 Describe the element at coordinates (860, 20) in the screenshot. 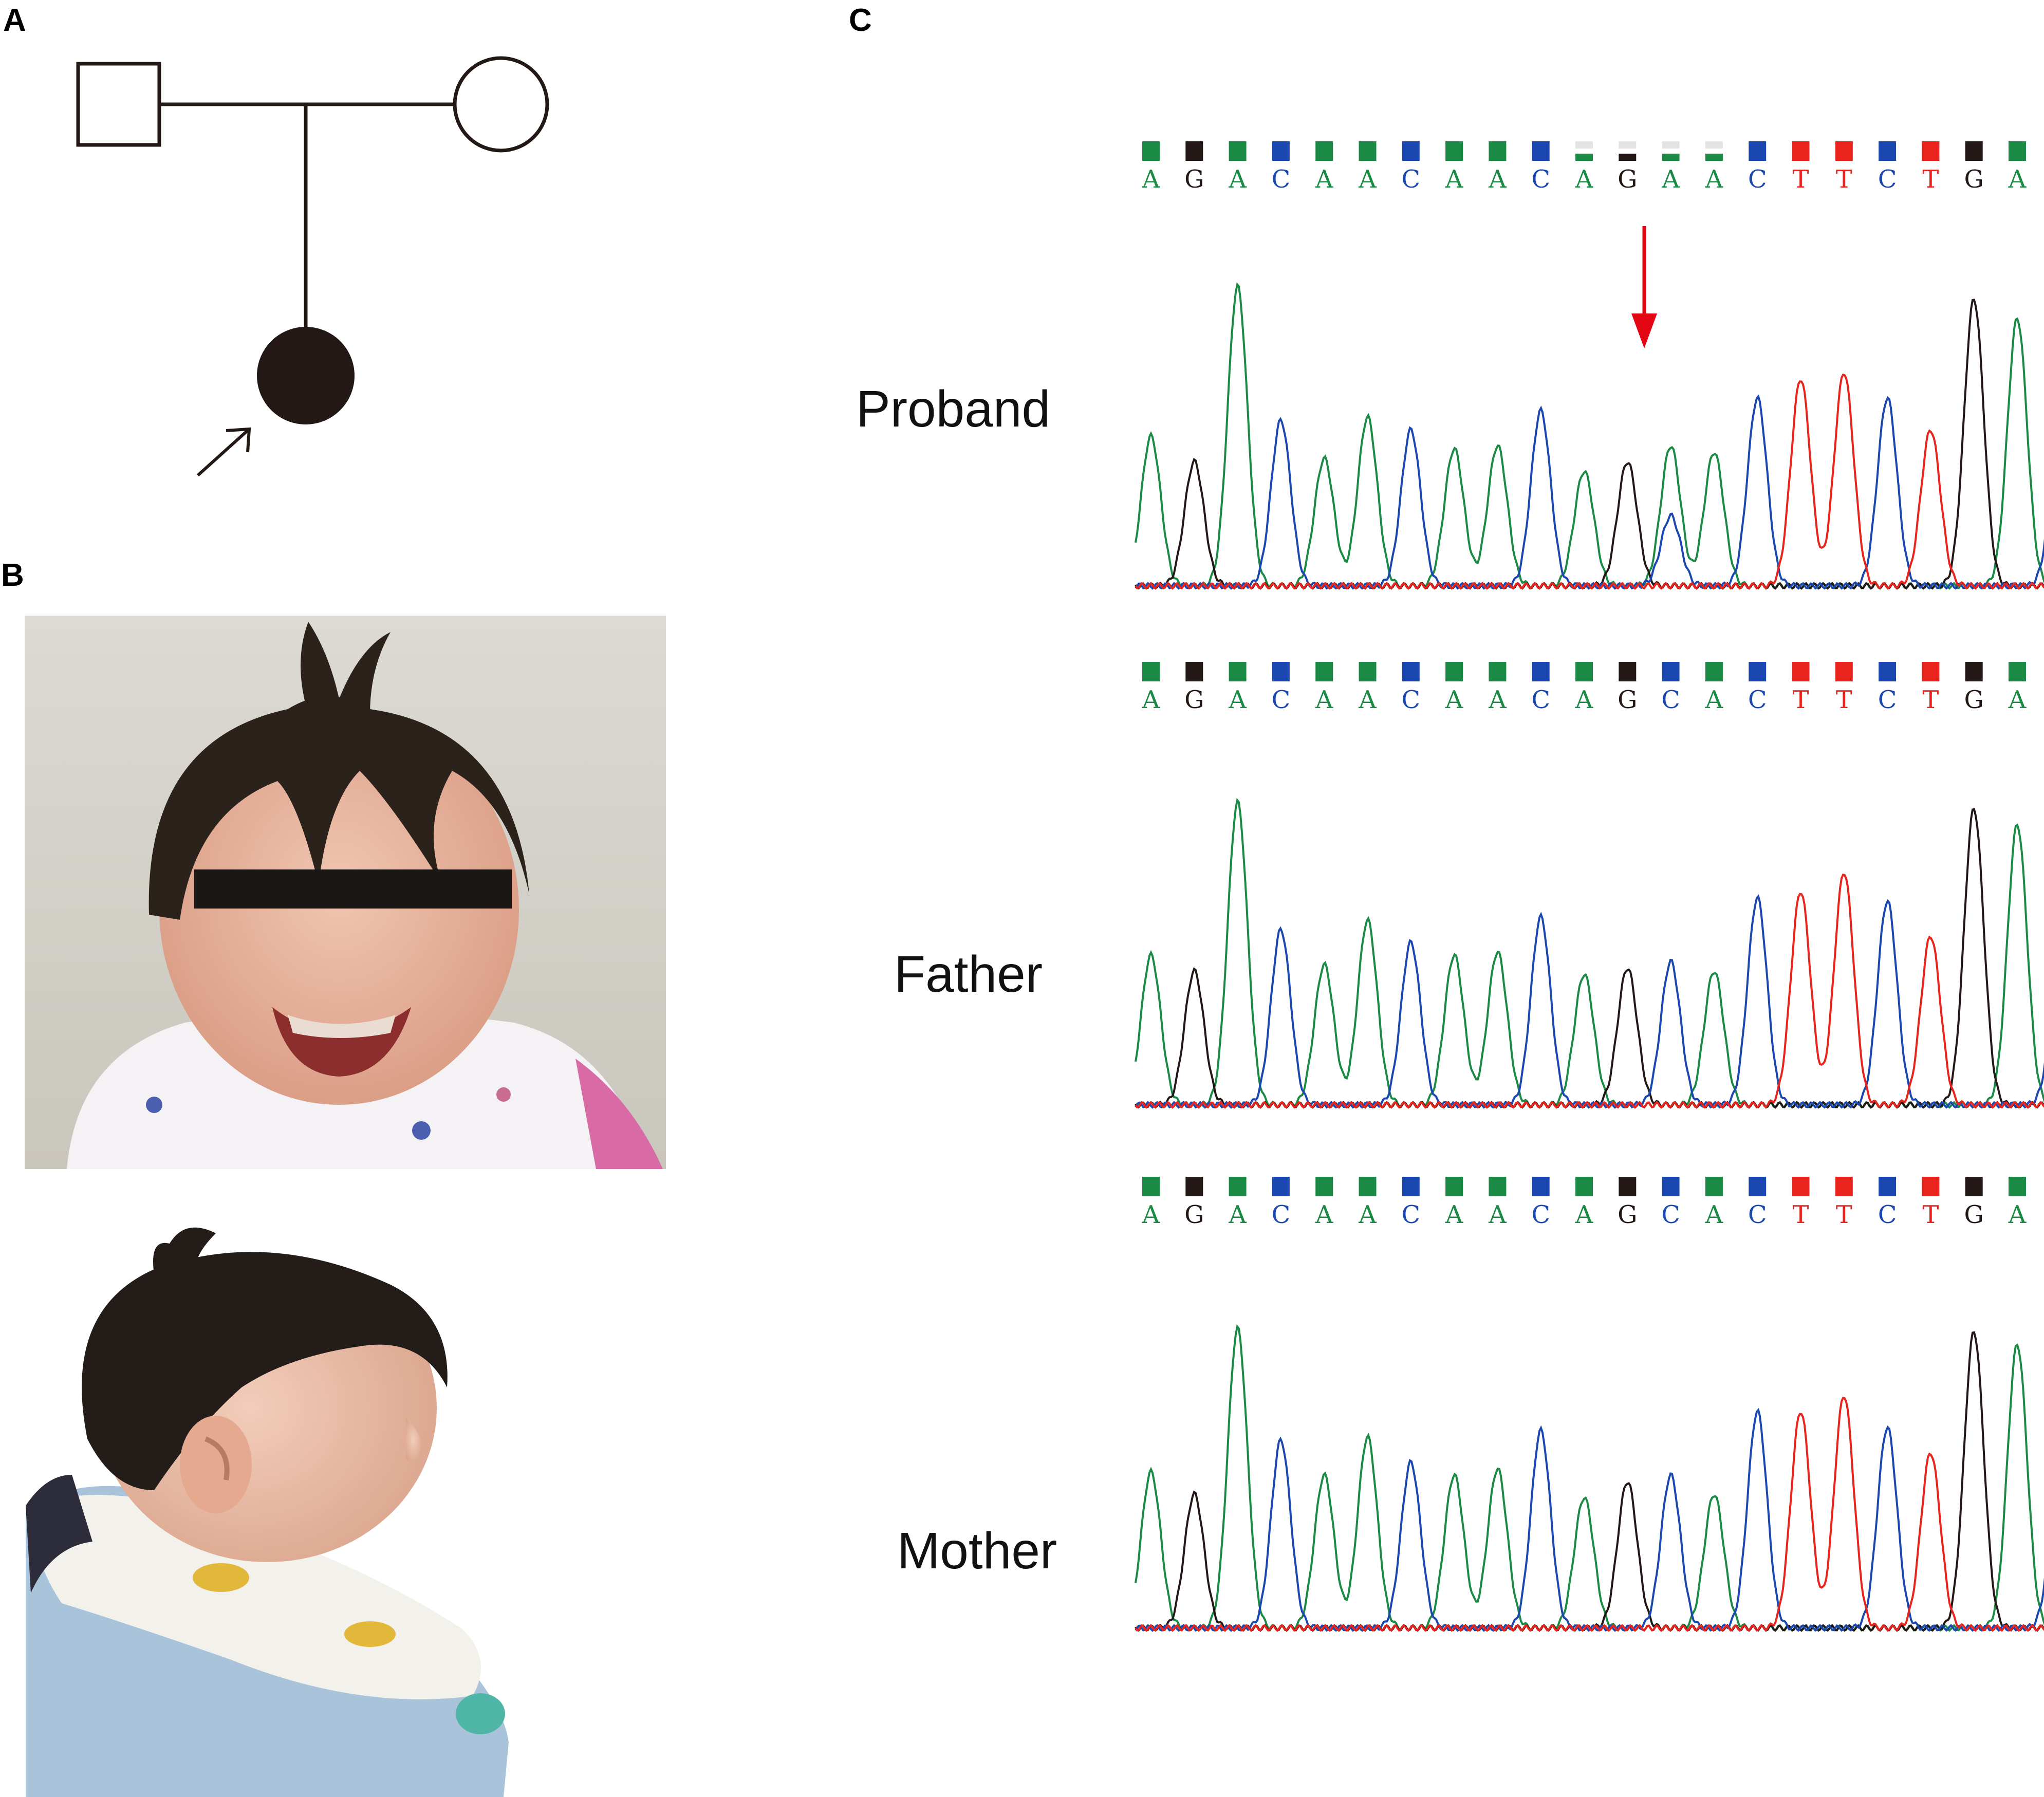

I see `panel-label-c: C` at that location.